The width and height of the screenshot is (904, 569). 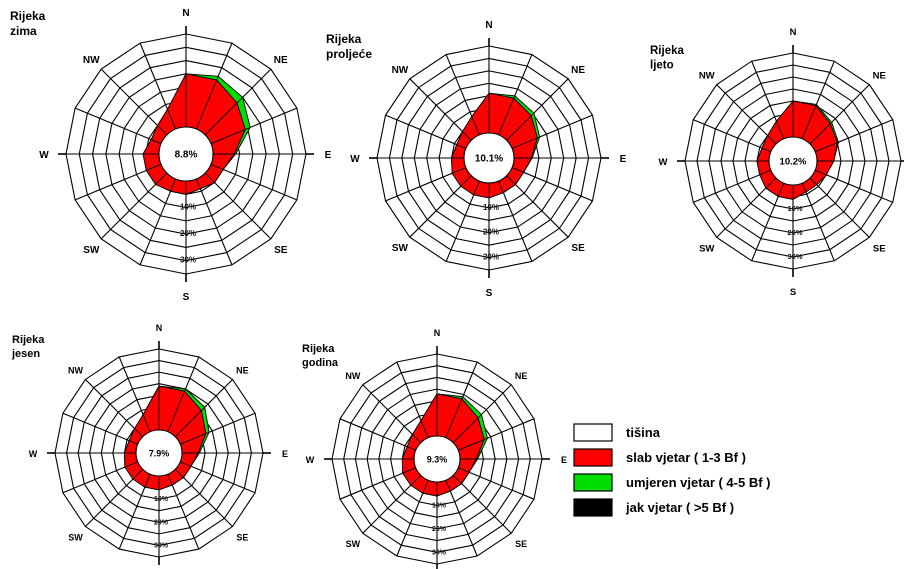 What do you see at coordinates (25, 354) in the screenshot?
I see `rose-title-season: jesen` at bounding box center [25, 354].